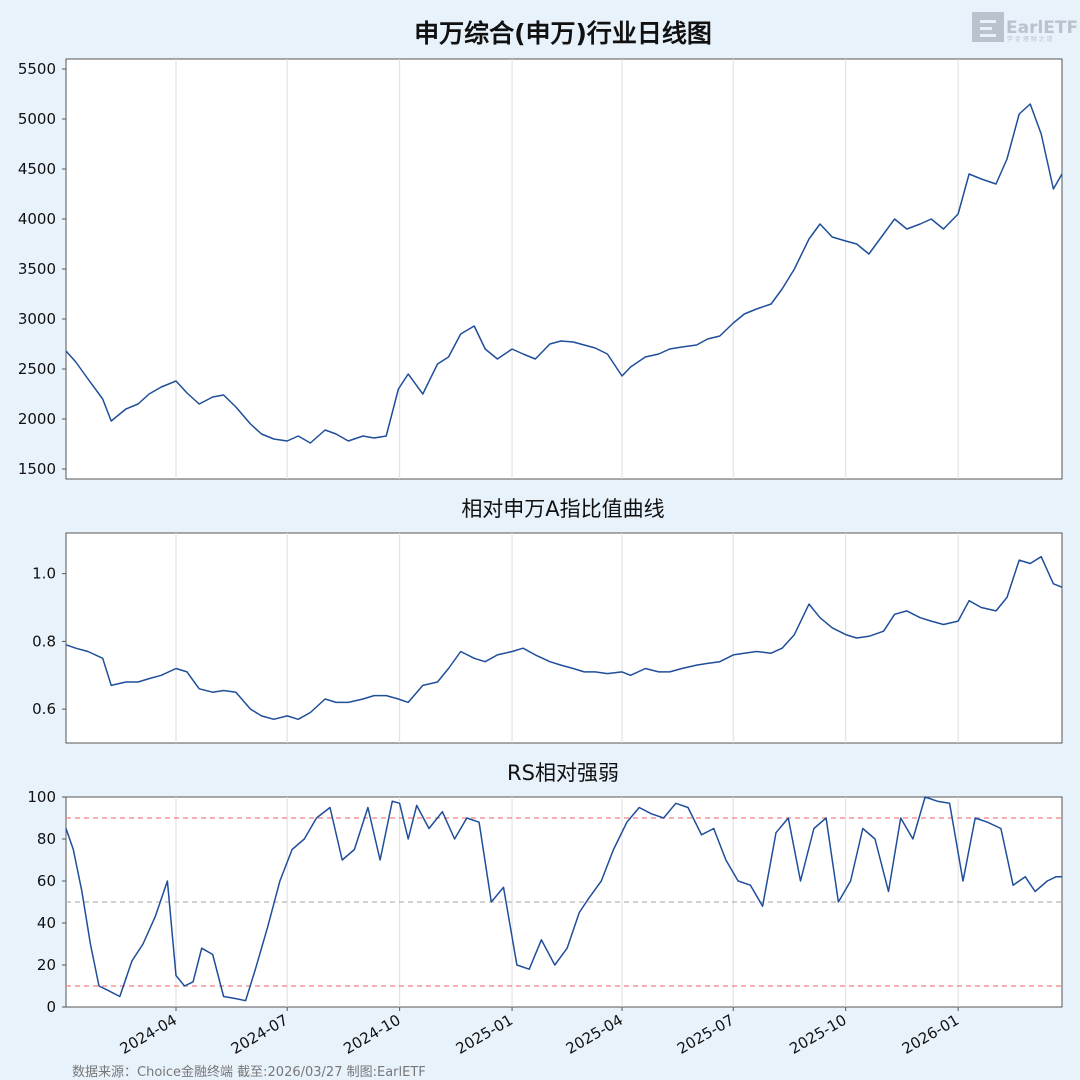 This screenshot has width=1080, height=1080. Describe the element at coordinates (705, 1034) in the screenshot. I see `x-tick-label: 2025-07` at that location.